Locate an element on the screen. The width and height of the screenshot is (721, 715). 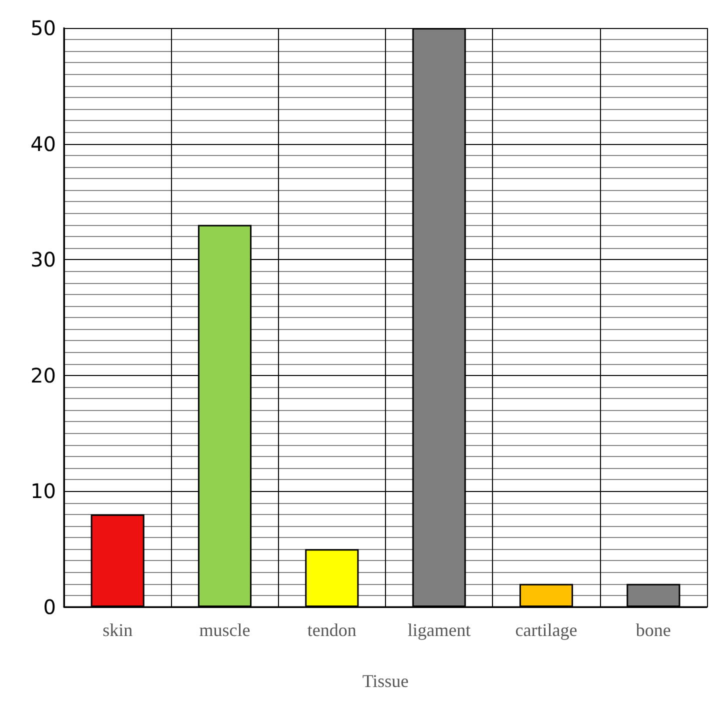
x-tick-label: skin is located at coordinates (117, 630).